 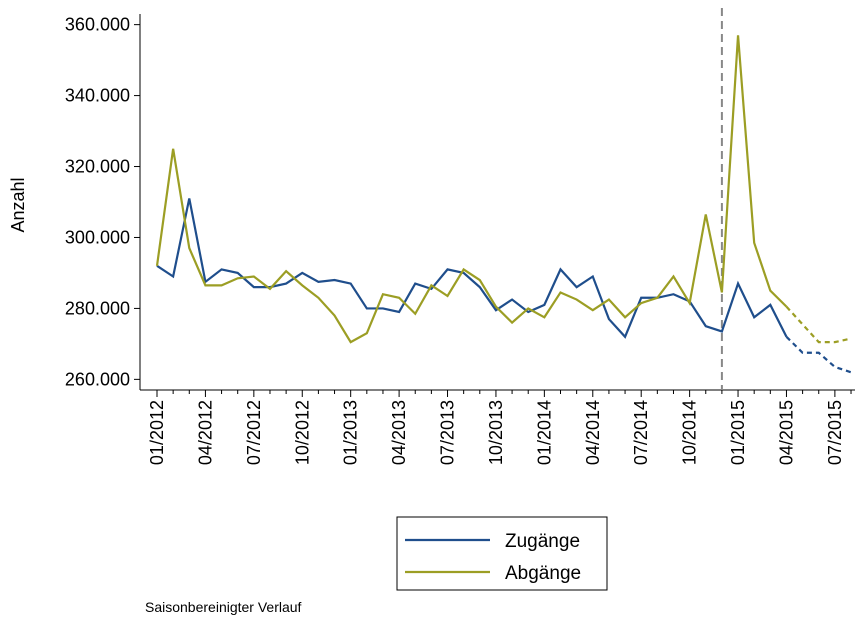 What do you see at coordinates (496, 432) in the screenshot?
I see `x-tick-label: 10/2013` at bounding box center [496, 432].